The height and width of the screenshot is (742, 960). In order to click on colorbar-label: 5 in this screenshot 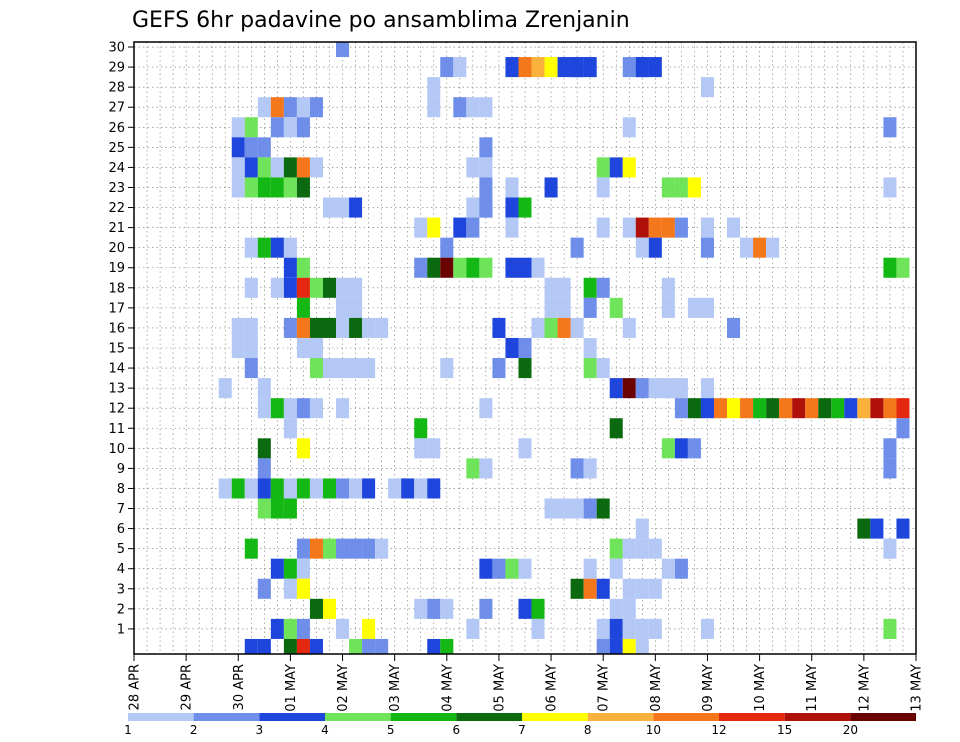, I will do `click(391, 730)`.